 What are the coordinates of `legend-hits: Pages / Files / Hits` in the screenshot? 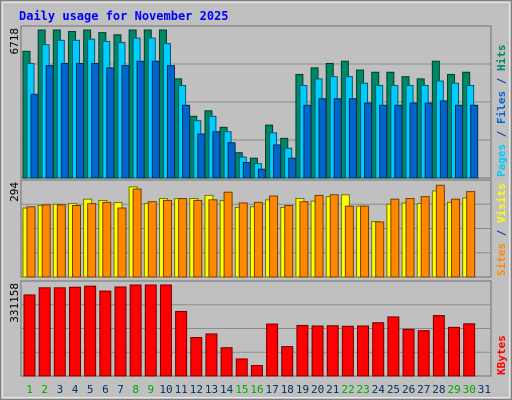 It's located at (501, 111).